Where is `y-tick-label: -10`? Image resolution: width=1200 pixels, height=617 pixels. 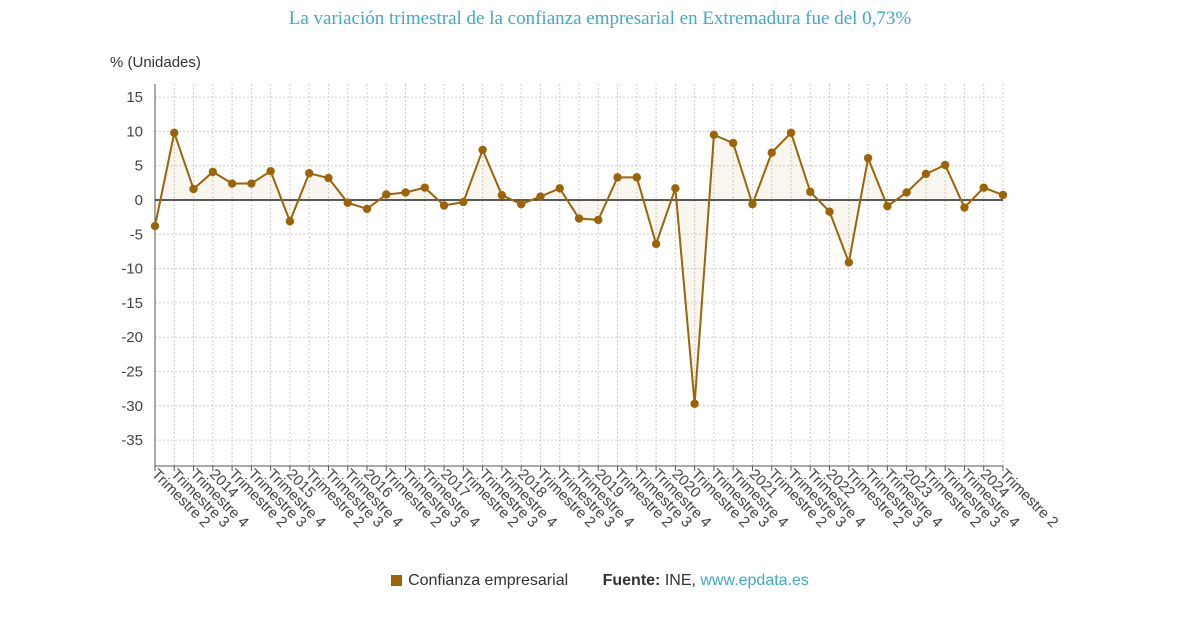
y-tick-label: -10 is located at coordinates (132, 269).